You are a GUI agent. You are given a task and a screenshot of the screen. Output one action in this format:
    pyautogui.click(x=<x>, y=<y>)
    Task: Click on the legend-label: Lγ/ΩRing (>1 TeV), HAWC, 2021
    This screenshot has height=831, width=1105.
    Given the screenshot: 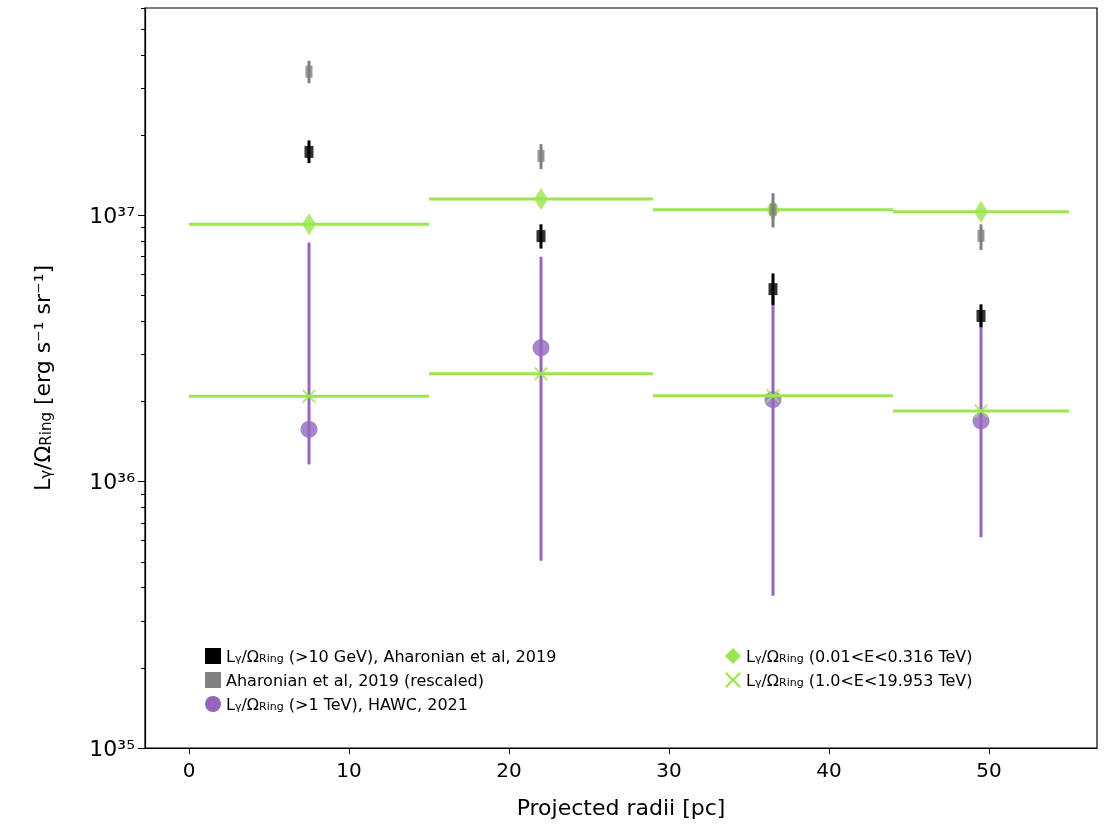 What is the action you would take?
    pyautogui.click(x=347, y=704)
    